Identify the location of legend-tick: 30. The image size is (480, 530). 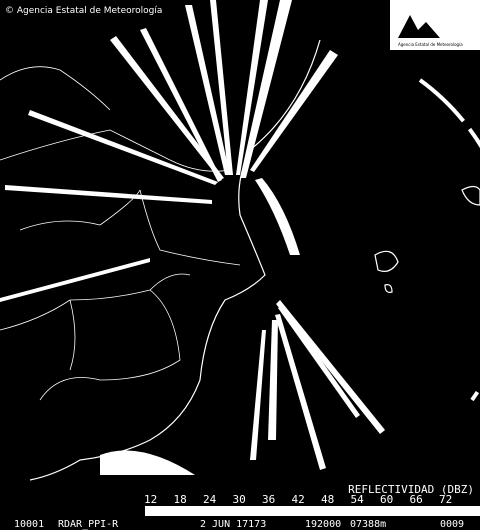
(239, 499).